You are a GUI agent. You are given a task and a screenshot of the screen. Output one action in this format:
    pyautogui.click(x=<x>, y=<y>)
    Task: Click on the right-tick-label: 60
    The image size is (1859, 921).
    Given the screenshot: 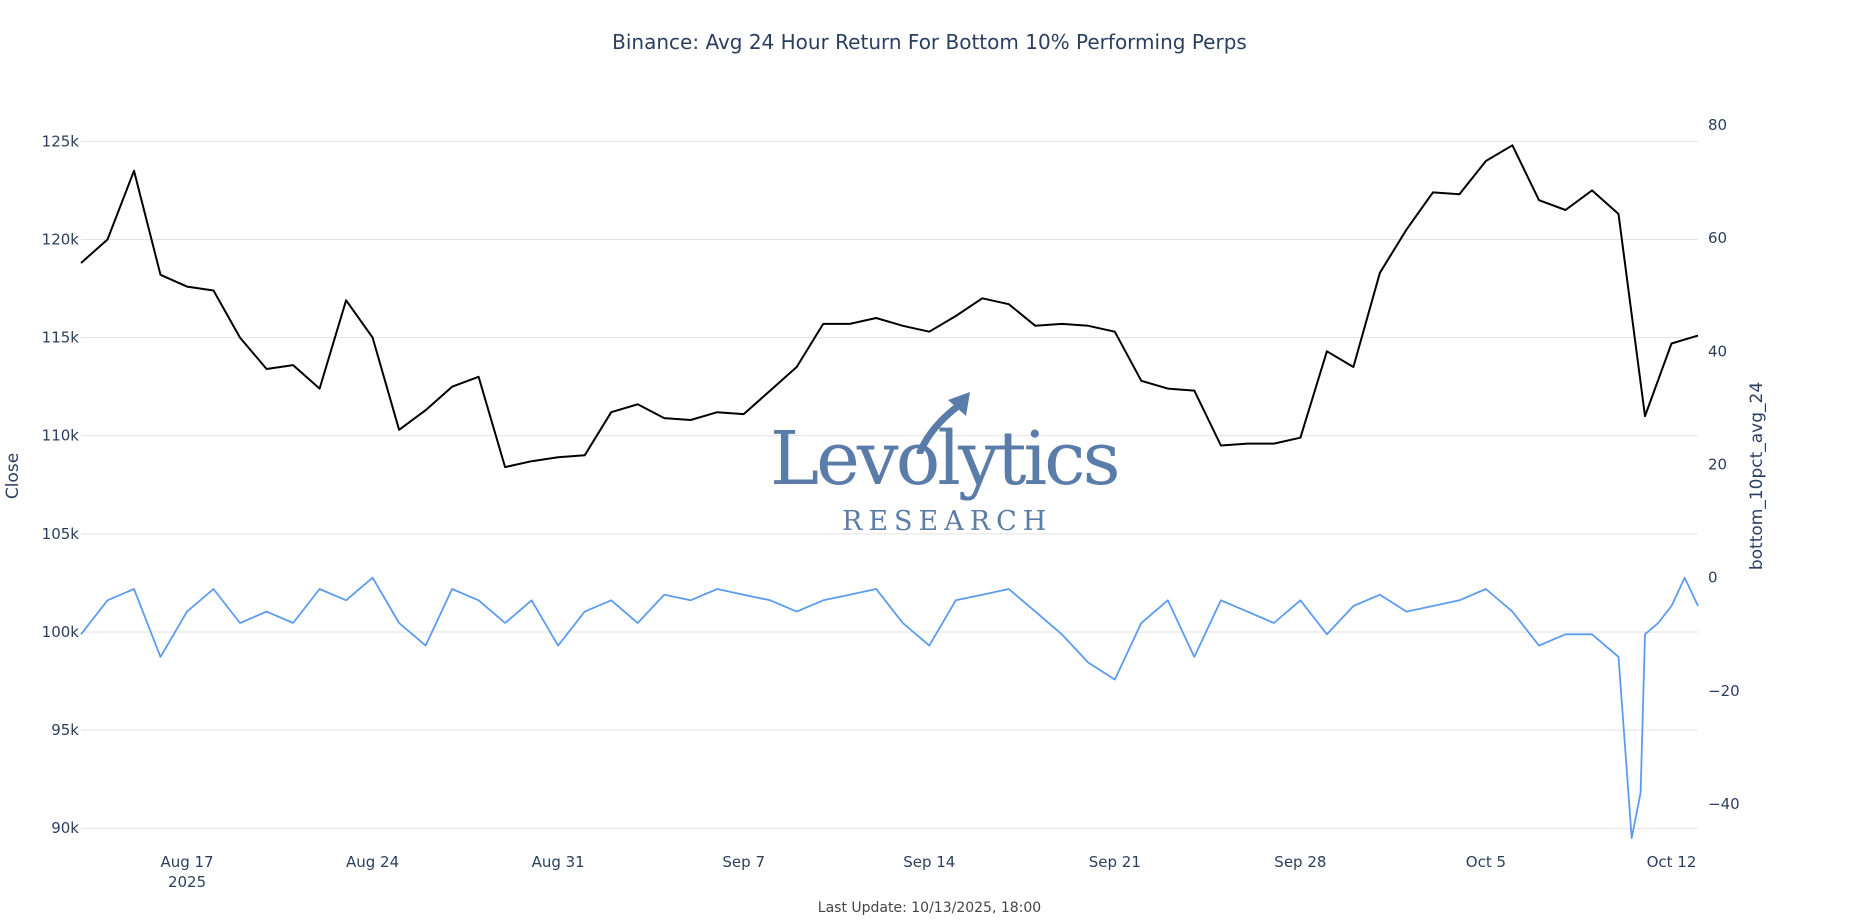 What is the action you would take?
    pyautogui.click(x=1717, y=238)
    